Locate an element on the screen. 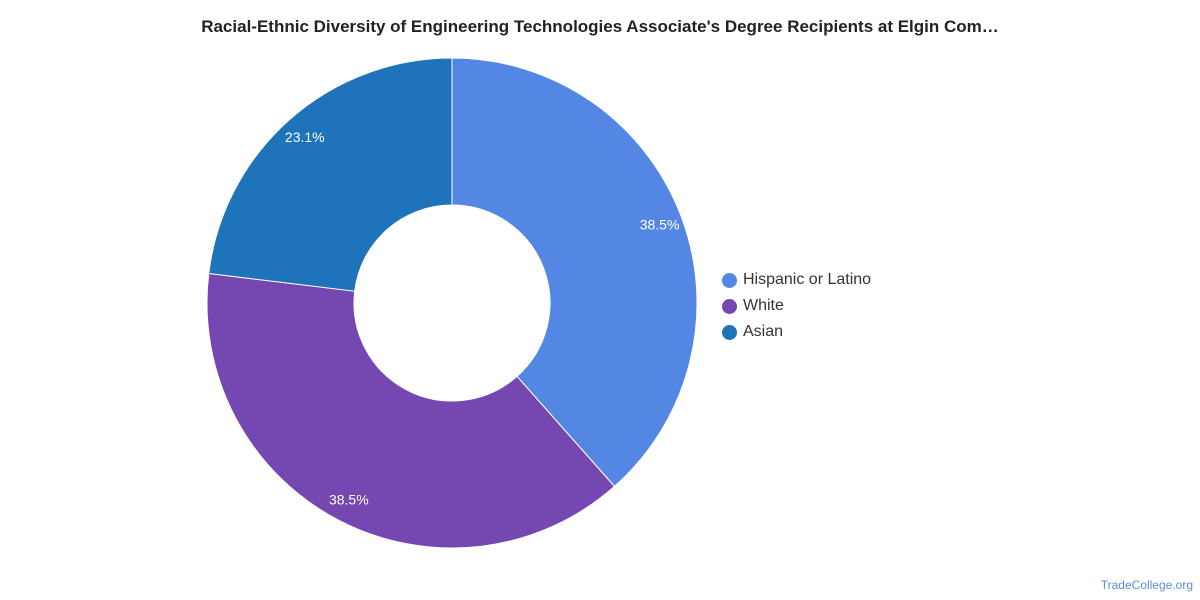 This screenshot has height=600, width=1200. legend-item-hispanic-or-latino: Hispanic or Latino is located at coordinates (796, 280).